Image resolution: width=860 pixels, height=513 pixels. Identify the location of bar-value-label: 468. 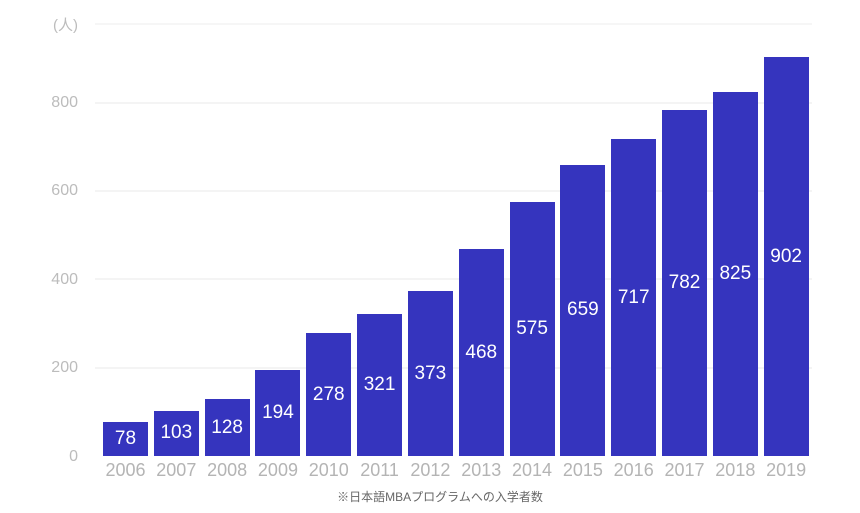
(481, 352).